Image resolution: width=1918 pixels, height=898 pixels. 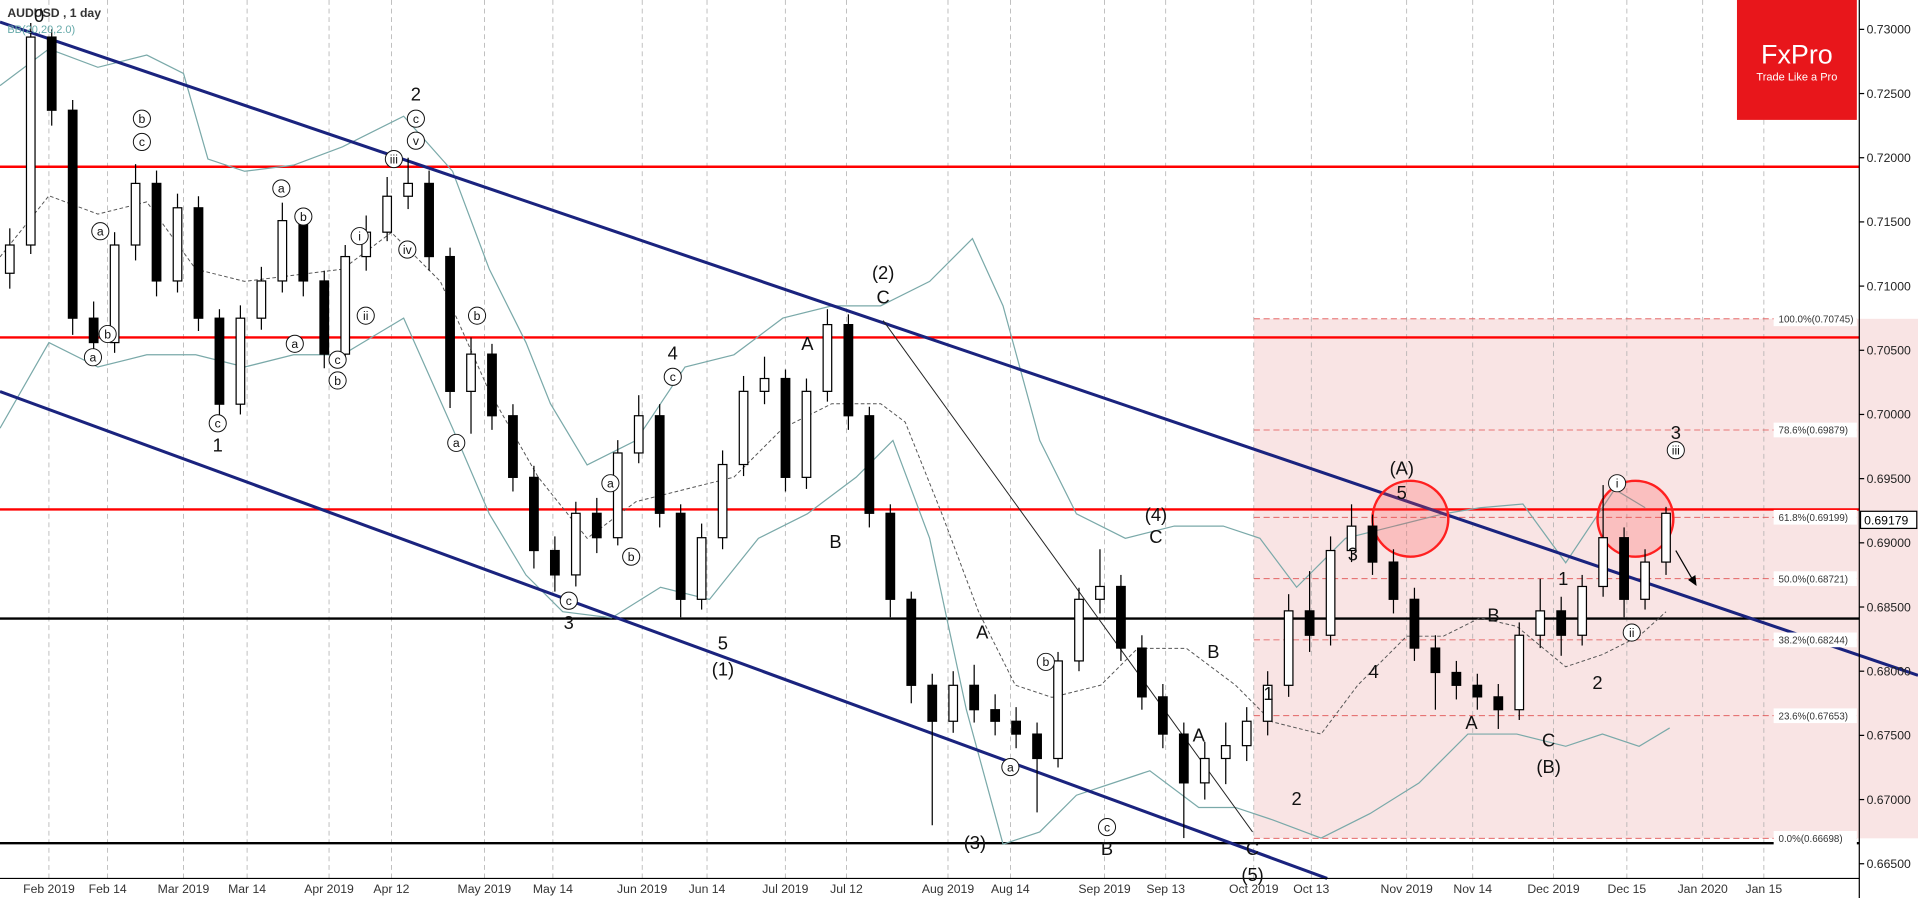 I want to click on fib-label: 50.0%(0.68721), so click(x=1813, y=579).